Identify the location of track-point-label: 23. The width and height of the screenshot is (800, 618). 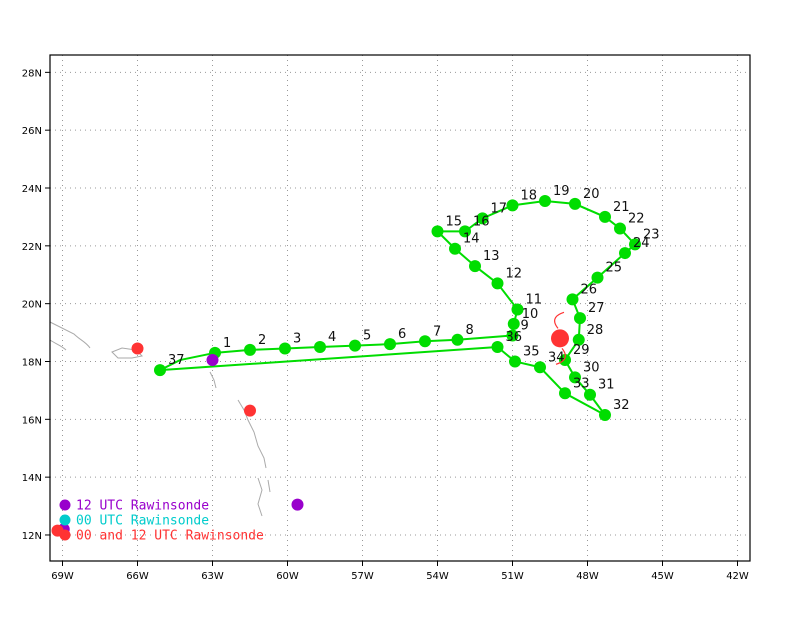
(651, 234).